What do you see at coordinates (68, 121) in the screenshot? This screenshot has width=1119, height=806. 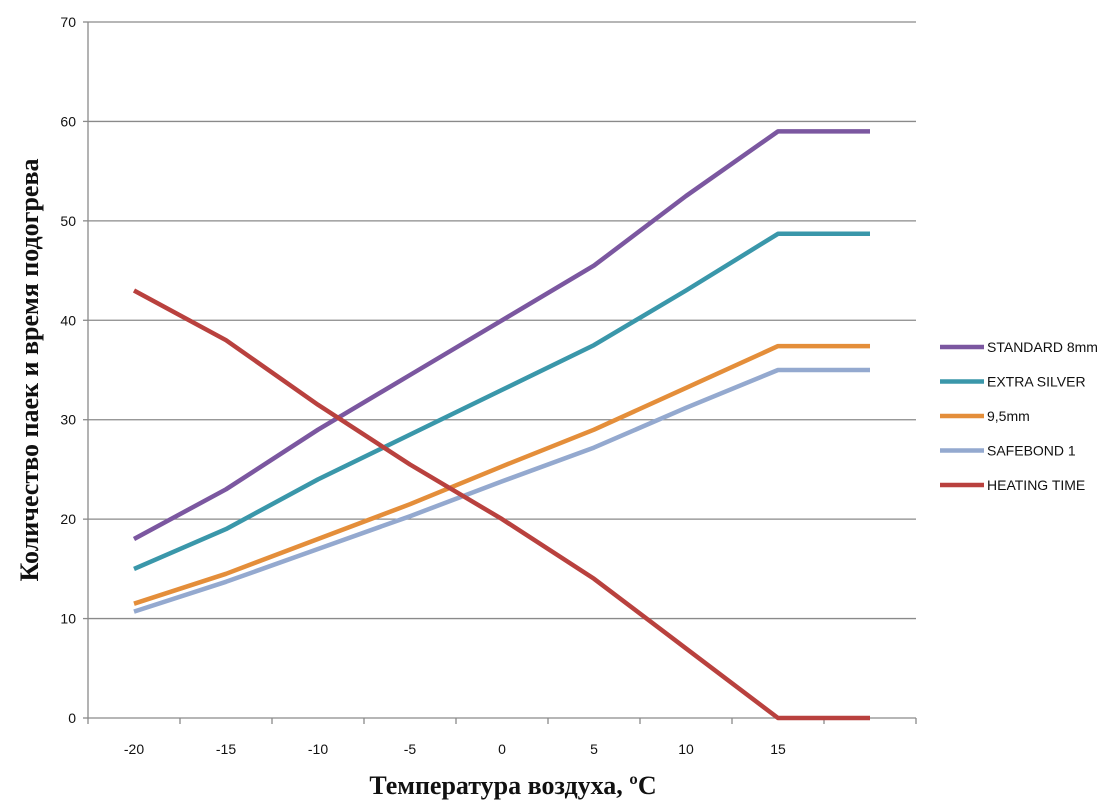 I see `y-tick-label-60: 60` at bounding box center [68, 121].